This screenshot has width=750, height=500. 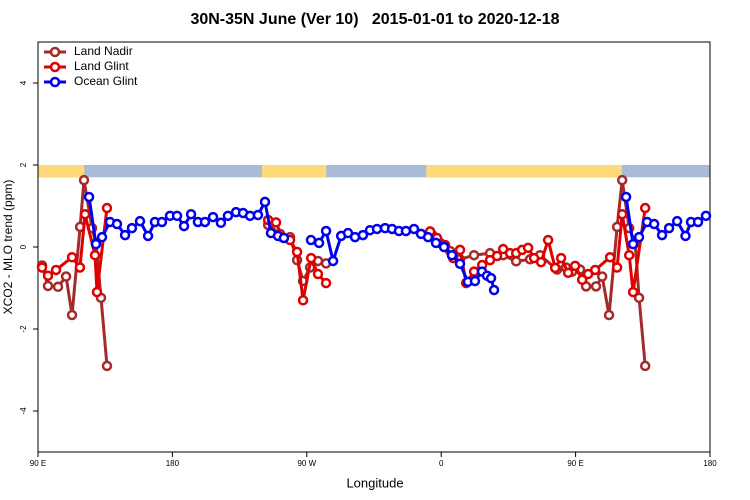 What do you see at coordinates (101, 66) in the screenshot?
I see `legend-label: Land Glint` at bounding box center [101, 66].